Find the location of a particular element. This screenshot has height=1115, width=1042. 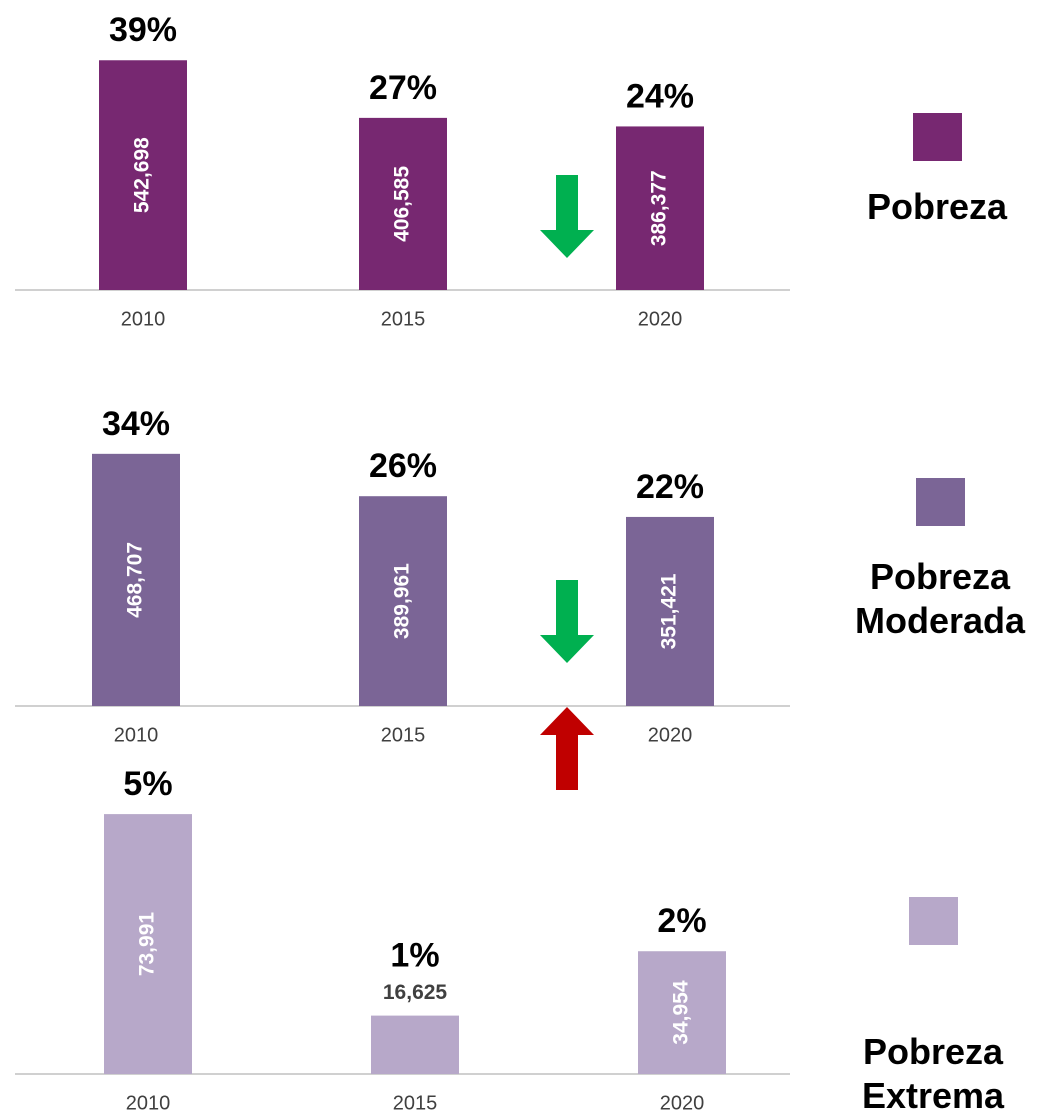

percent-label: 2% is located at coordinates (681, 921).